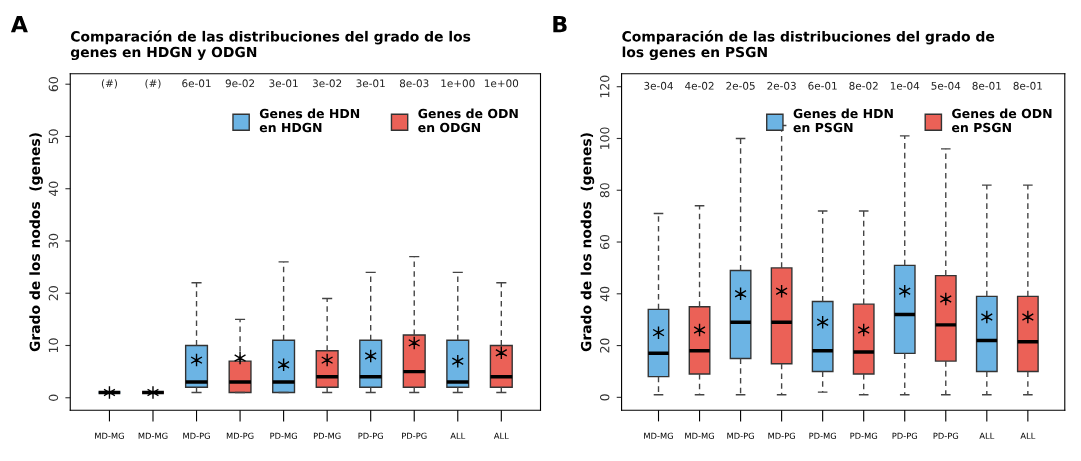 This screenshot has width=1081, height=461. What do you see at coordinates (604, 86) in the screenshot?
I see `y-tick-label: 120` at bounding box center [604, 86].